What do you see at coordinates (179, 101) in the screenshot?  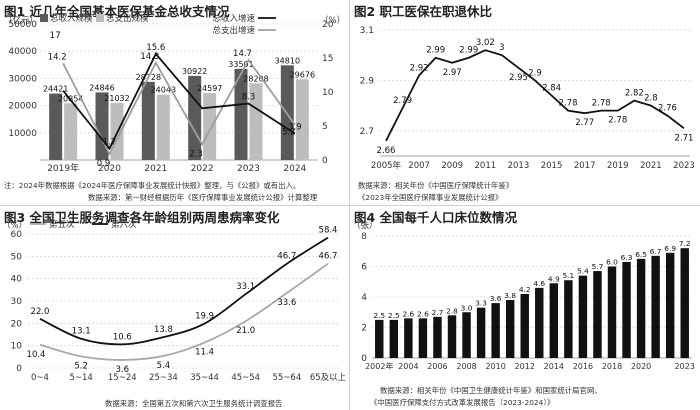 I see `line-income-growth` at bounding box center [179, 101].